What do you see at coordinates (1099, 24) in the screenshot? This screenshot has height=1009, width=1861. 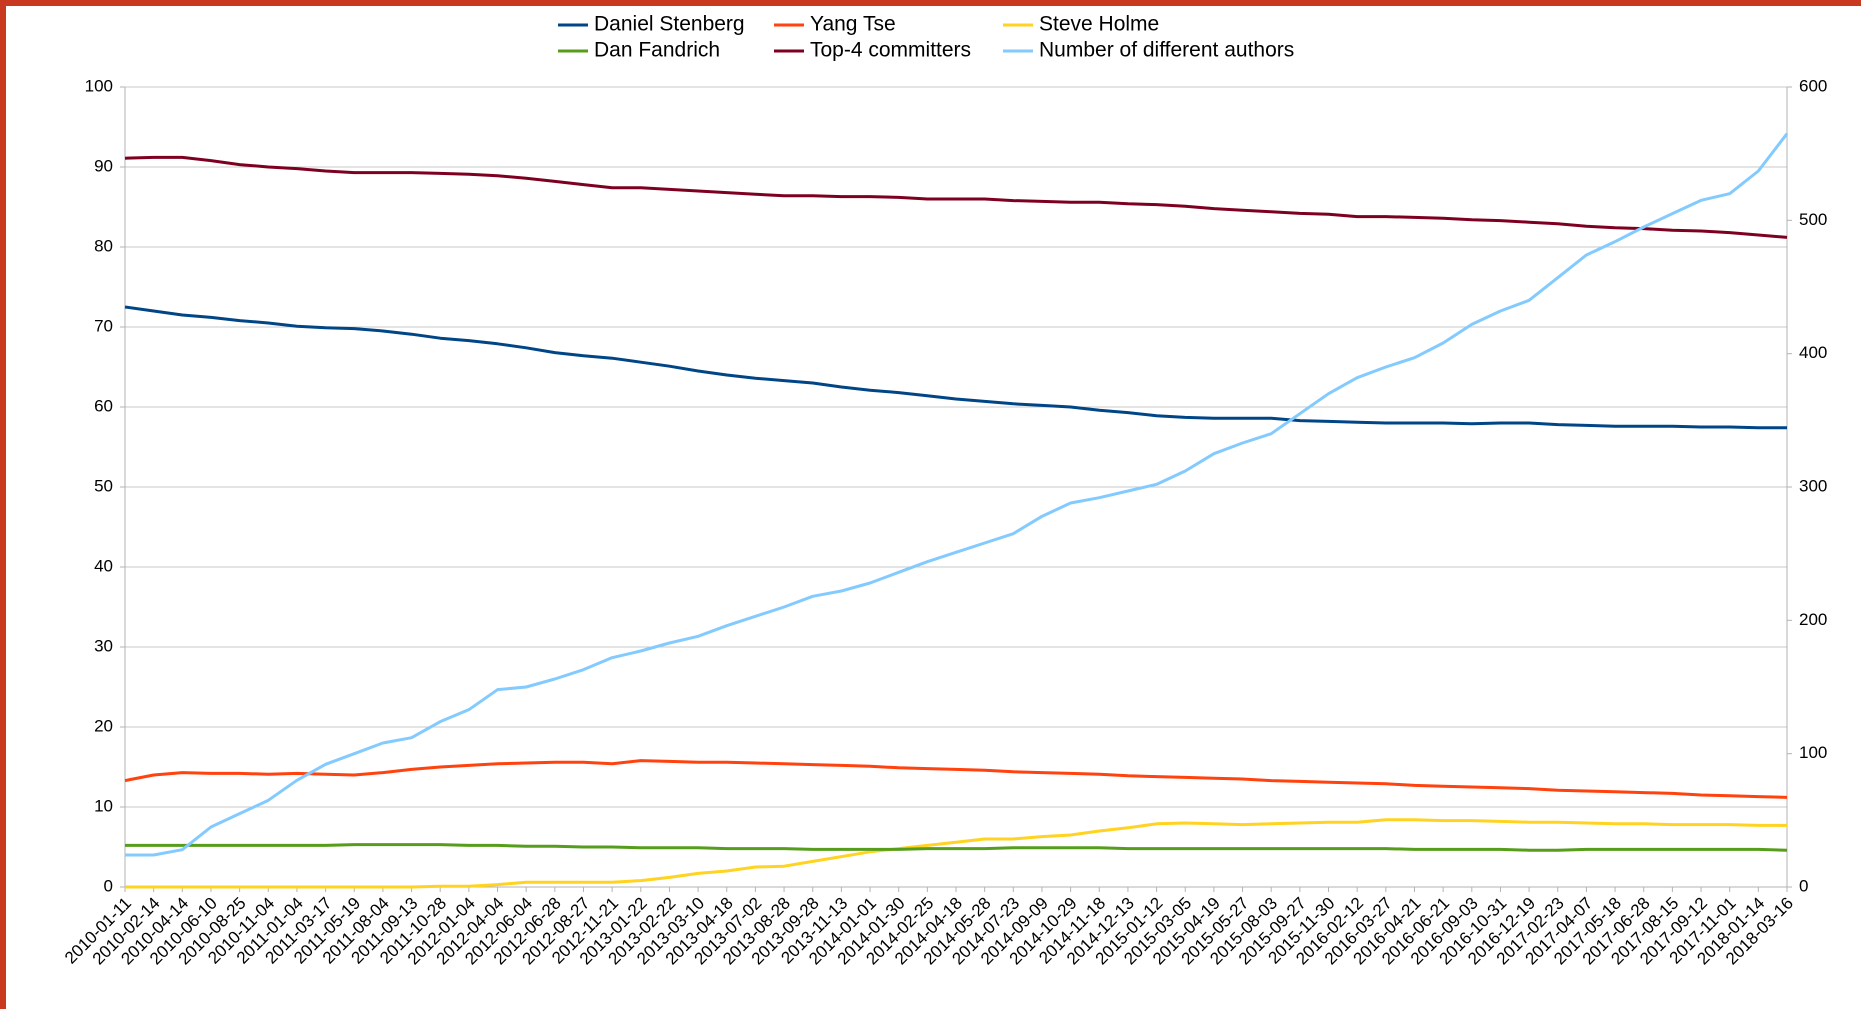 I see `legend-label: Steve Holme` at bounding box center [1099, 24].